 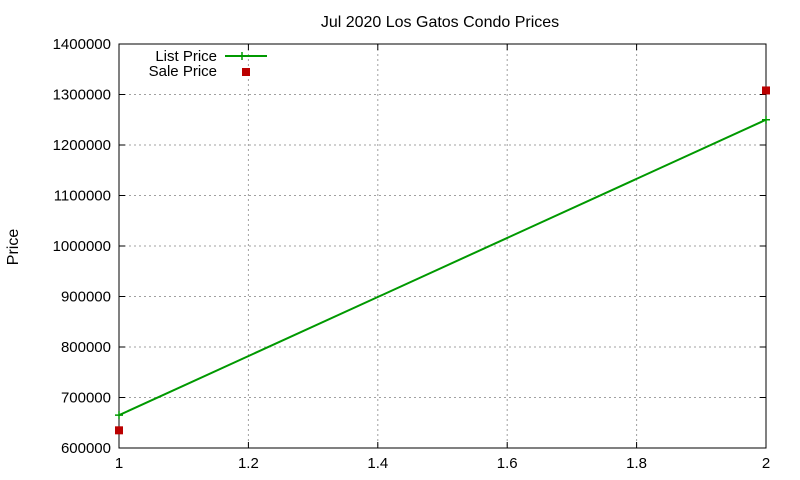 I want to click on x-tick-label: 1.8, so click(x=636, y=463).